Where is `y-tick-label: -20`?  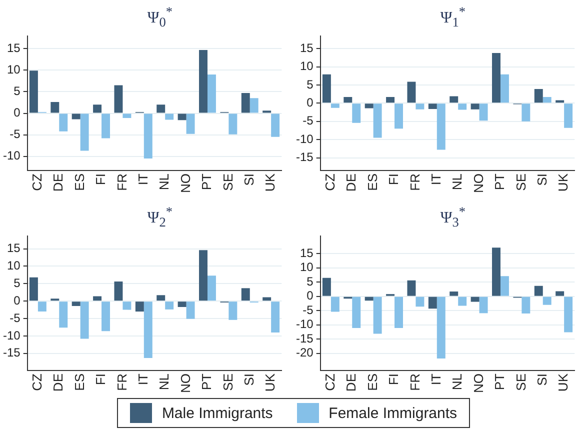
y-tick-label: -20 is located at coordinates (305, 353).